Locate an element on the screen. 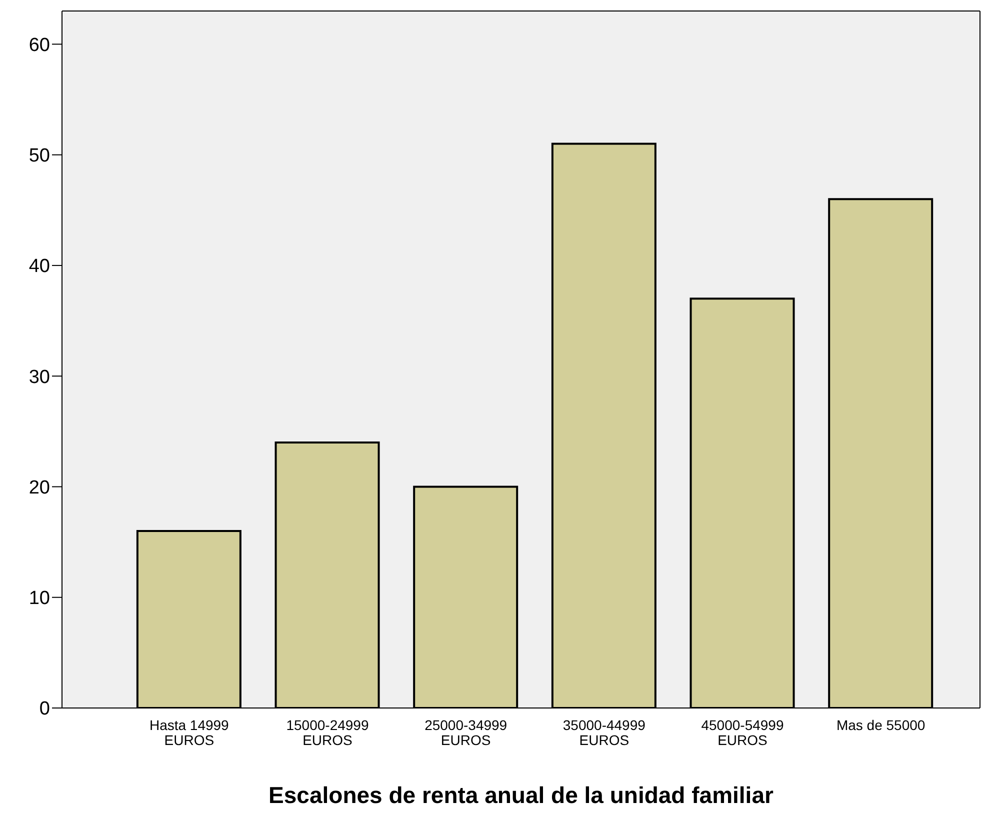 Image resolution: width=992 pixels, height=821 pixels. x-tick-label: 35000-44999 EUROS is located at coordinates (604, 732).